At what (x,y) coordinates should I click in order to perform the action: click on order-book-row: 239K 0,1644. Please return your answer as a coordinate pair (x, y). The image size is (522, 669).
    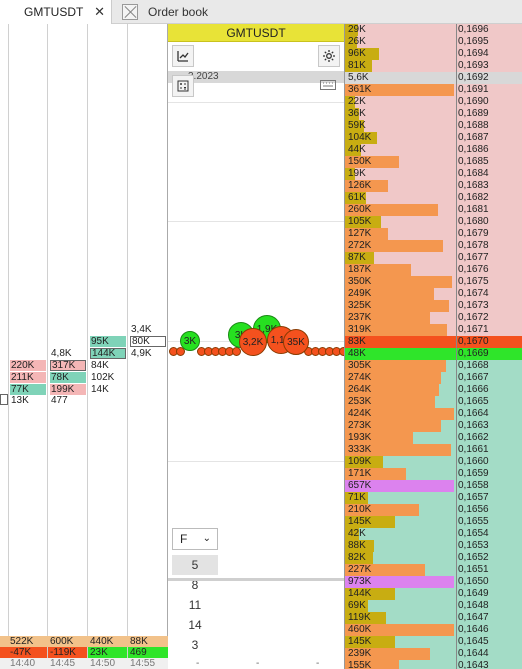
    Looking at the image, I should click on (433, 654).